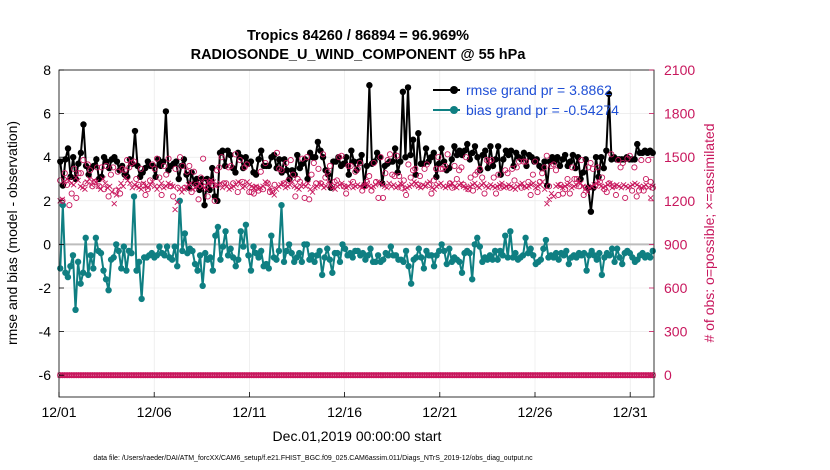  What do you see at coordinates (668, 375) in the screenshot?
I see `y2-tick-label: 0` at bounding box center [668, 375].